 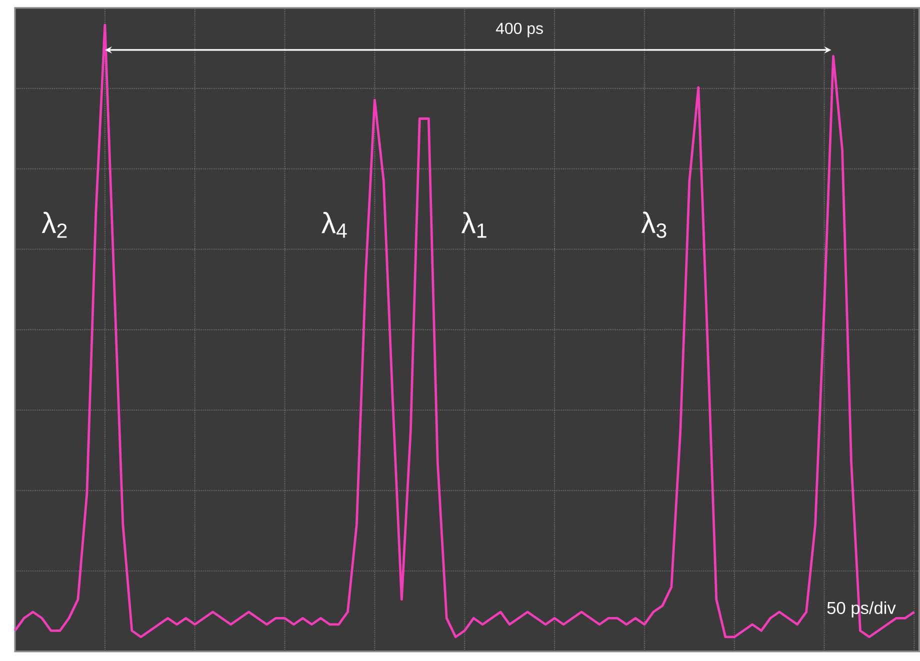 I want to click on annotation: 400 ps, so click(x=519, y=30).